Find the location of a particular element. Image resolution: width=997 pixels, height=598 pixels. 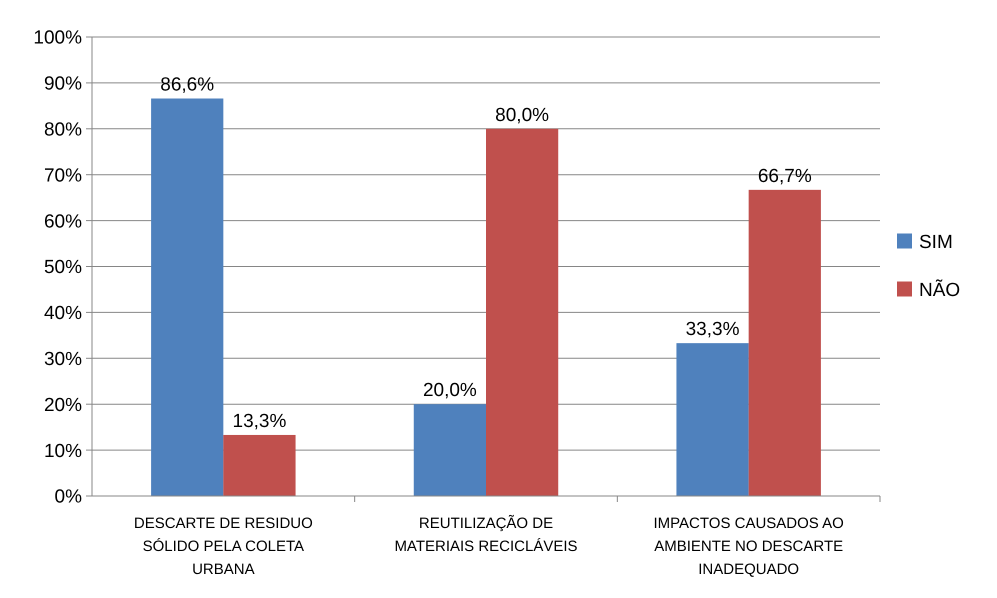

data-label: 86,6% is located at coordinates (187, 85).